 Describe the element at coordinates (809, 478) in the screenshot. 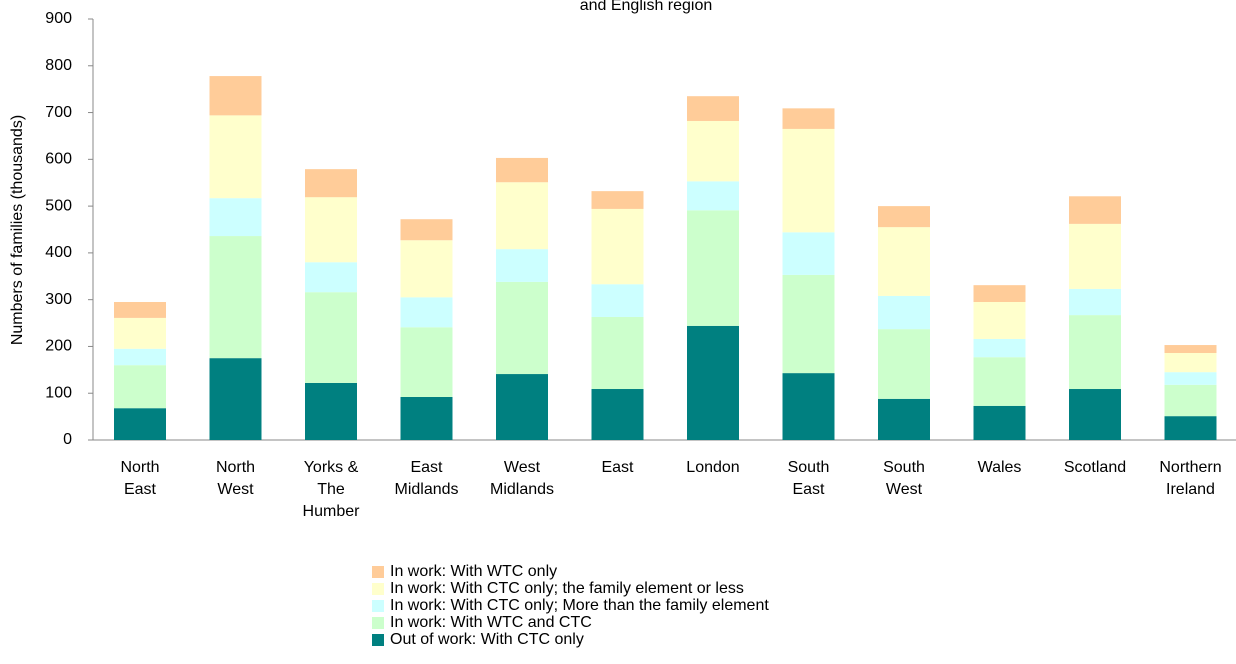

I see `x-tick-label: South East` at that location.